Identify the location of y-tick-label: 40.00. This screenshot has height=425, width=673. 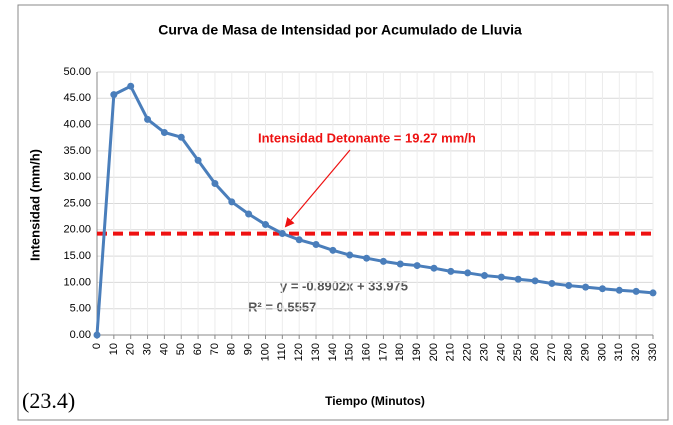
(77, 125).